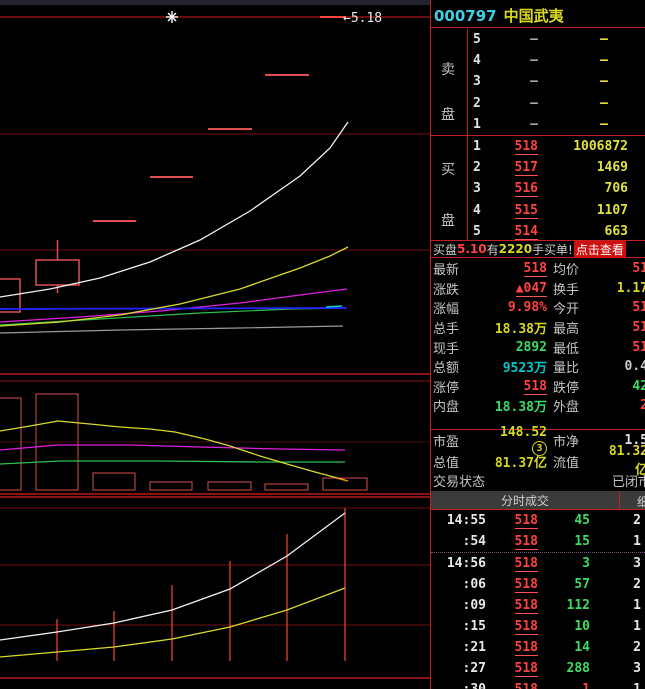  I want to click on buy-label: 买, so click(448, 170).